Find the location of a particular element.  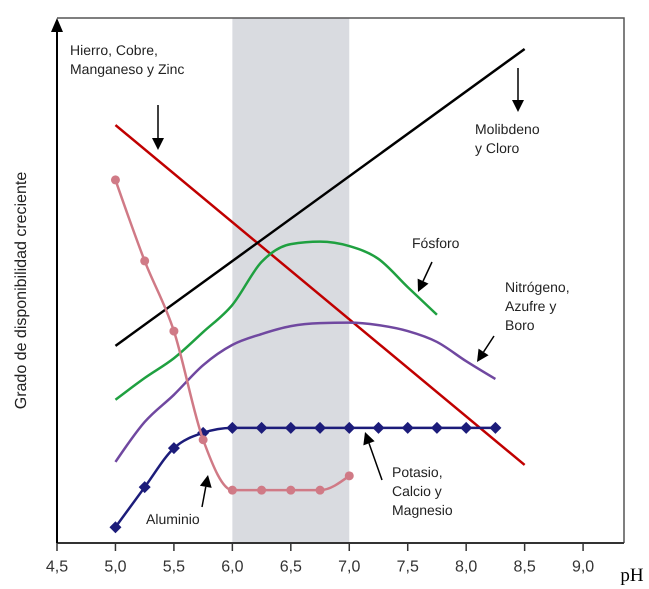

x-tick-label: 5,5 is located at coordinates (174, 567).